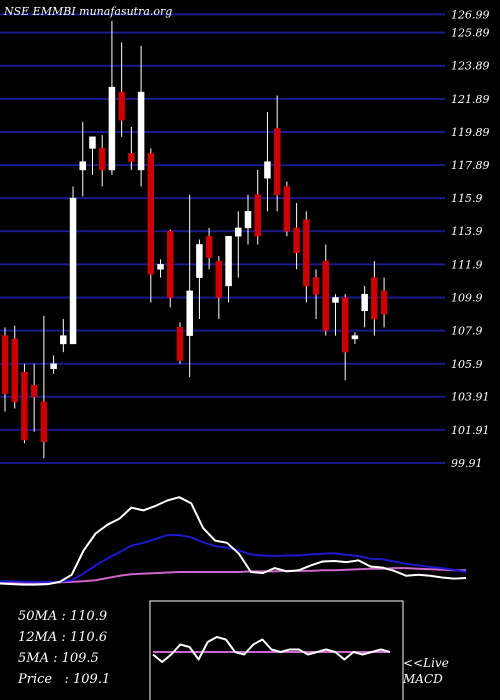 Image resolution: width=500 pixels, height=700 pixels. I want to click on price-tick-label: 117.89, so click(470, 165).